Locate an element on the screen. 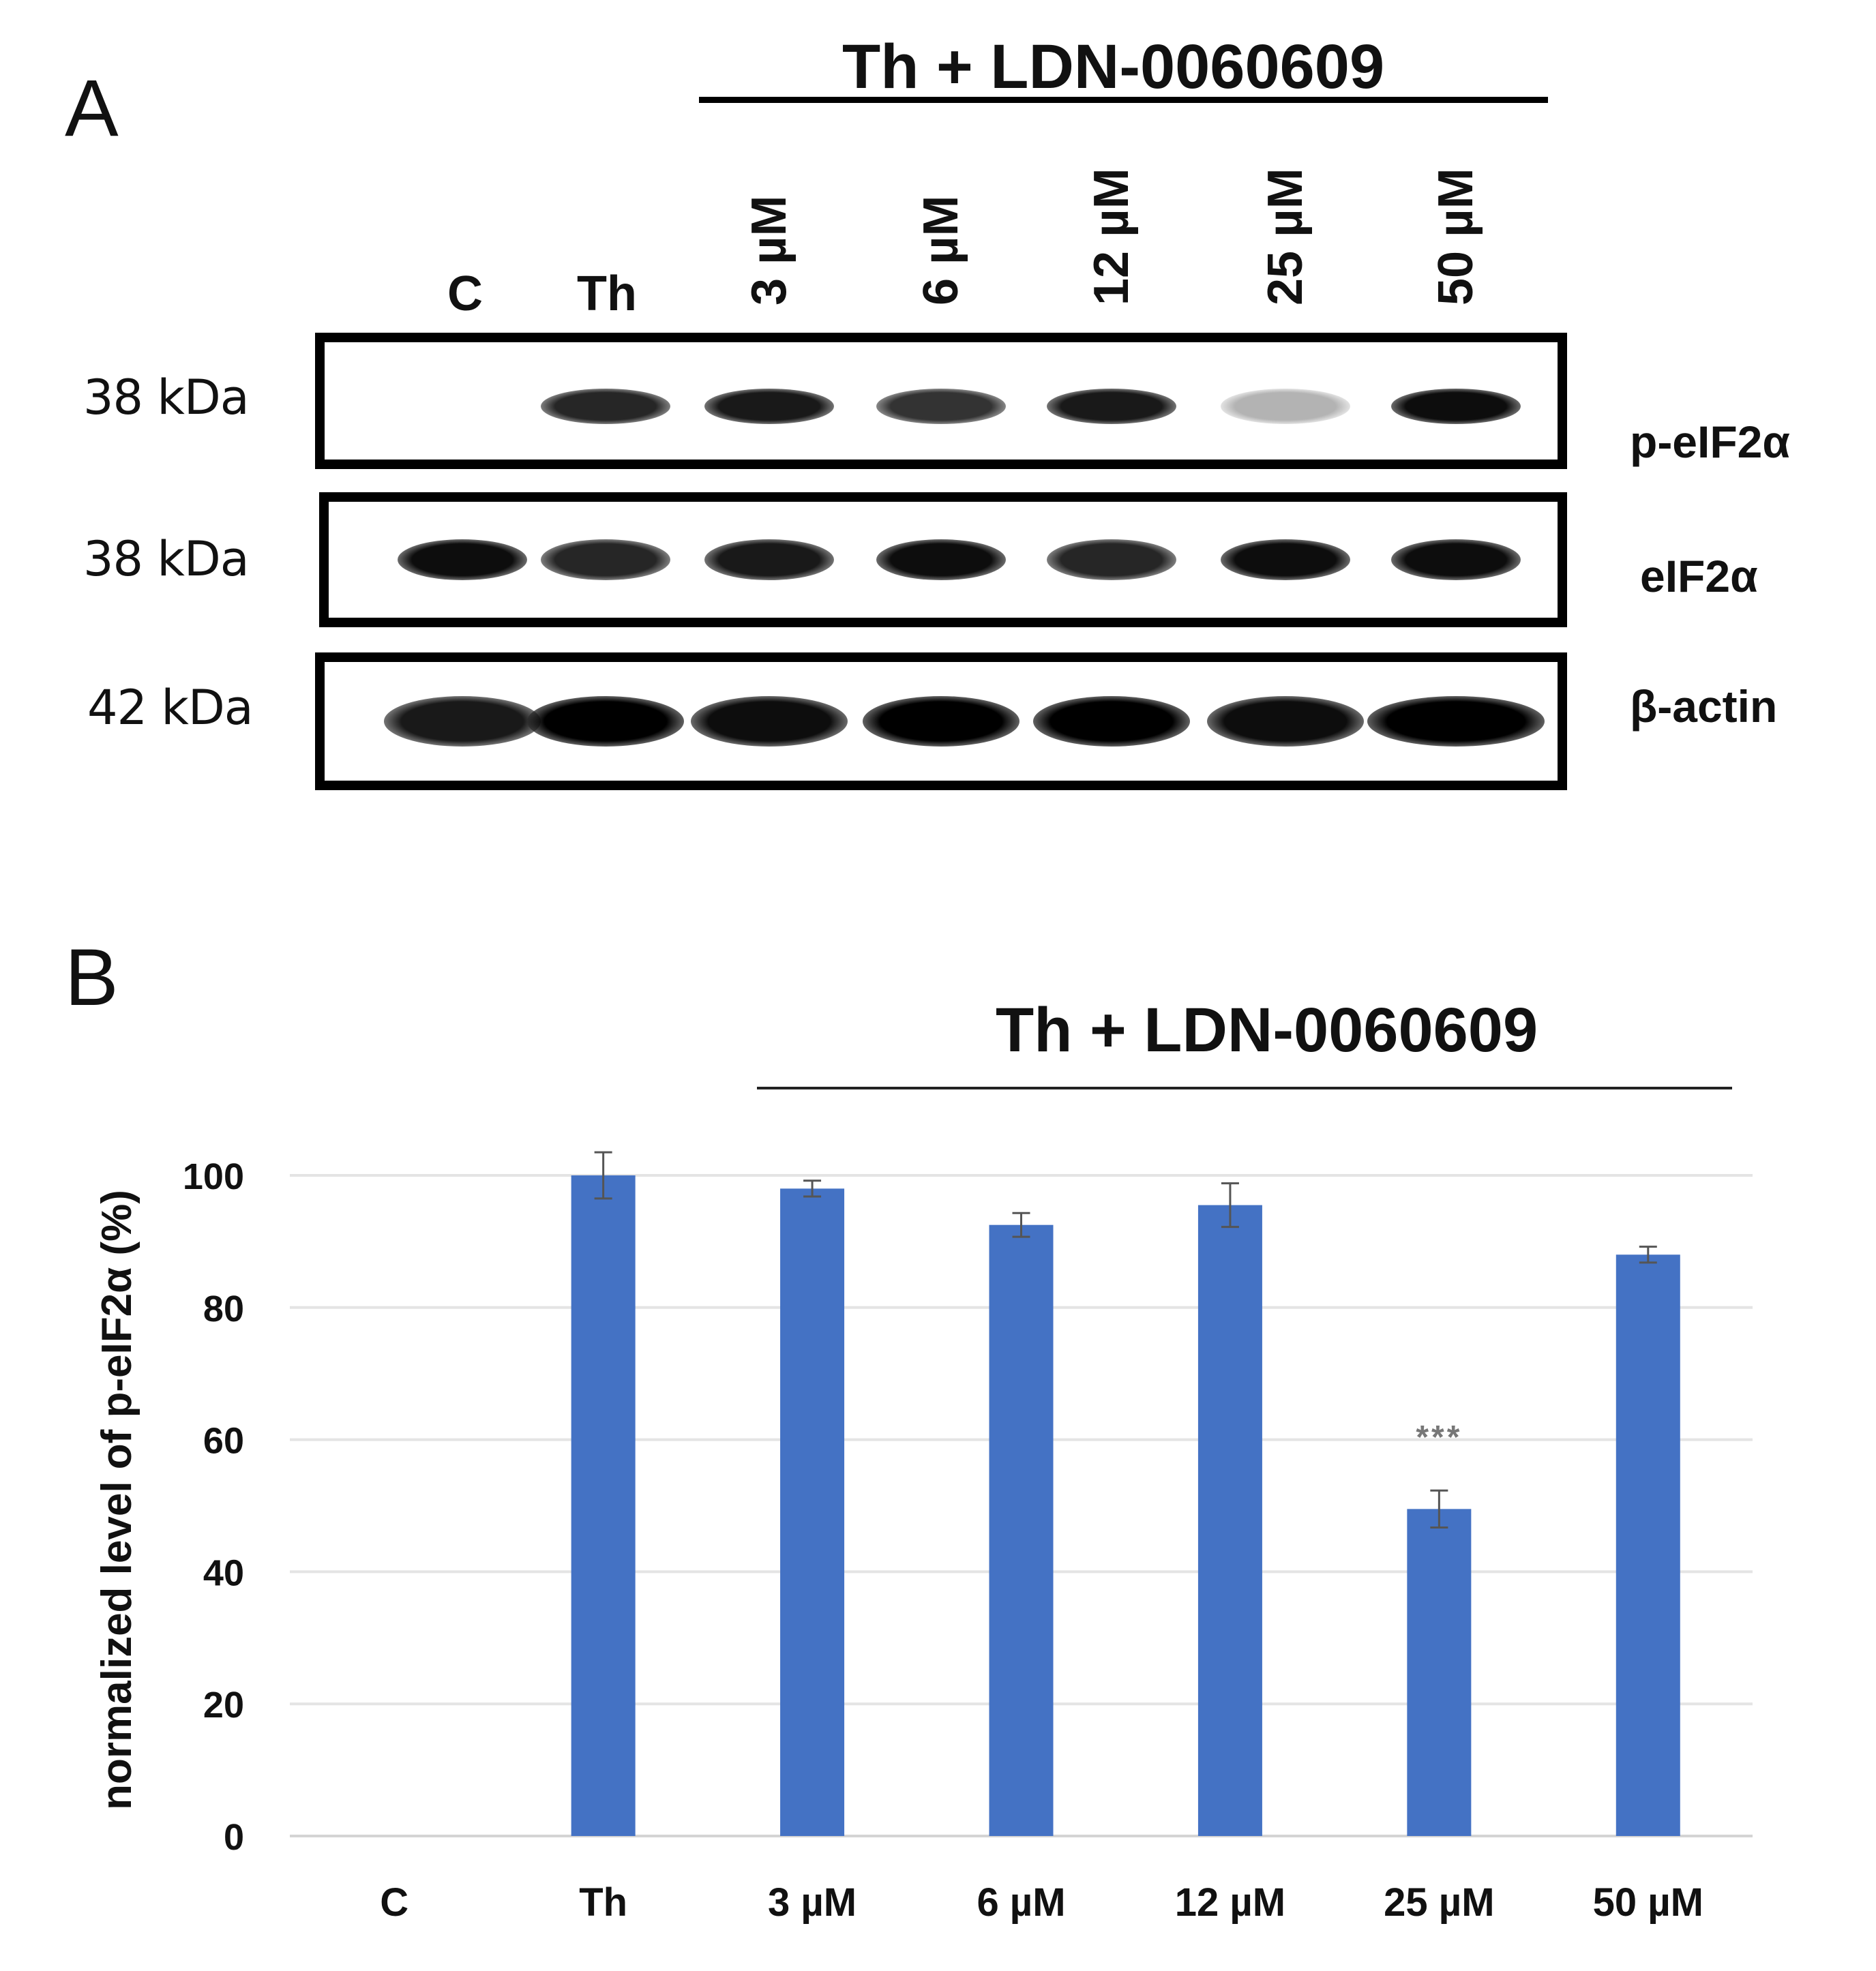 This screenshot has width=1876, height=1971. panel-b-label: B is located at coordinates (92, 978).